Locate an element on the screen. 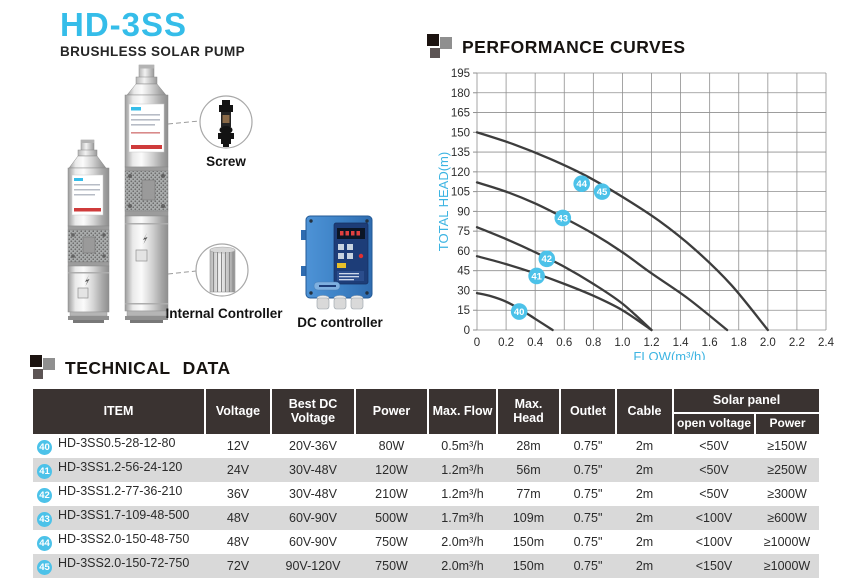 The image size is (849, 583). cell-max-flow: 1.7m³/h is located at coordinates (462, 517).